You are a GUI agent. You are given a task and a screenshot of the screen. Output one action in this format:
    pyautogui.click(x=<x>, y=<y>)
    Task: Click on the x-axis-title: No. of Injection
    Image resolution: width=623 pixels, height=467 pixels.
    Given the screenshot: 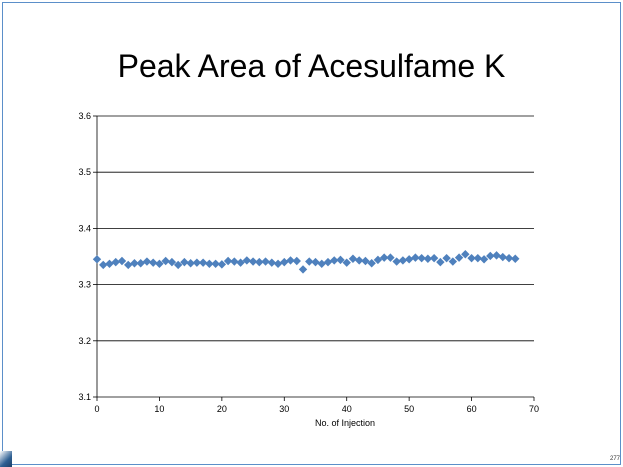 What is the action you would take?
    pyautogui.click(x=345, y=423)
    